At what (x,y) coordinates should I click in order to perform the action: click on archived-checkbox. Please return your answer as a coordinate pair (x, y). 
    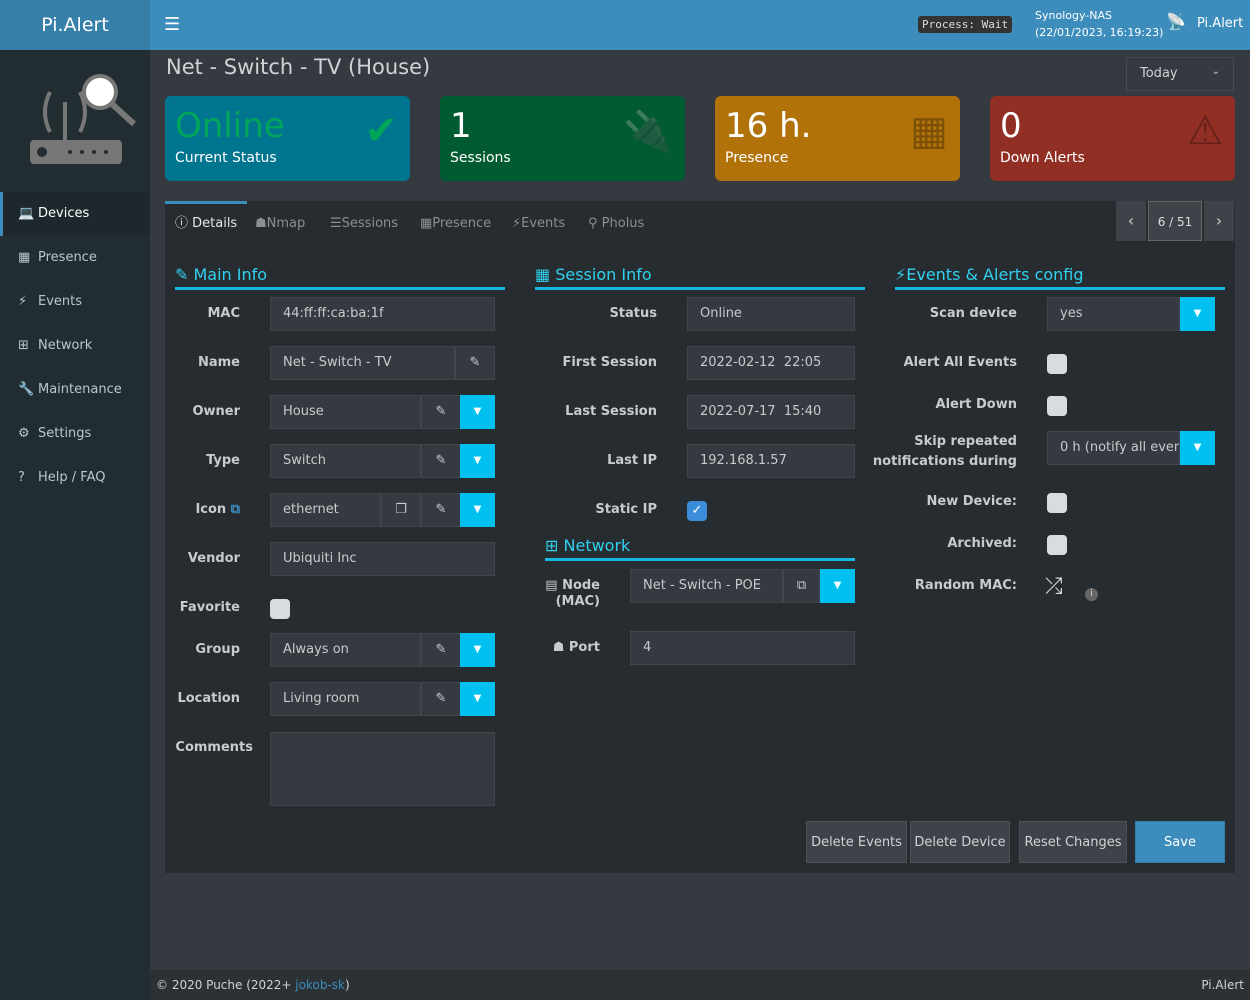
    Looking at the image, I should click on (1057, 545).